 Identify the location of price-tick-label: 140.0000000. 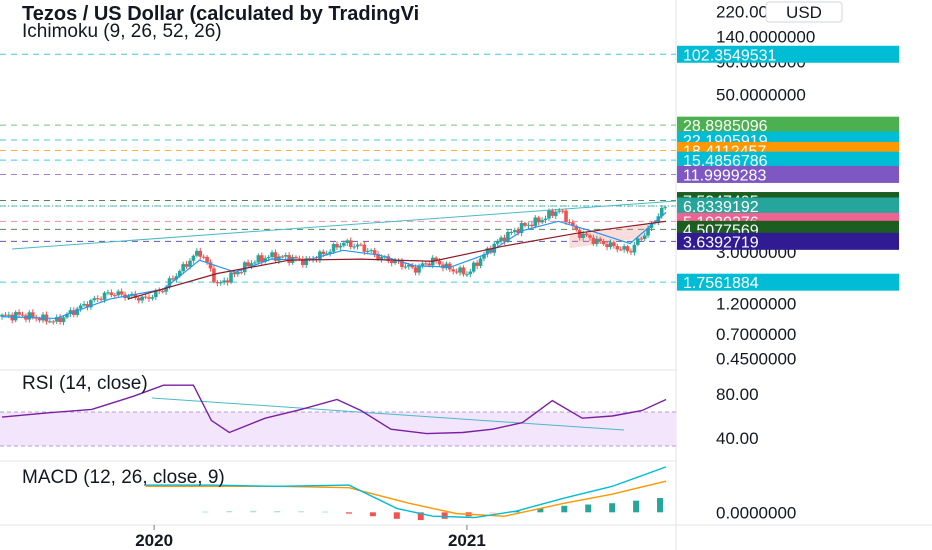
(765, 37).